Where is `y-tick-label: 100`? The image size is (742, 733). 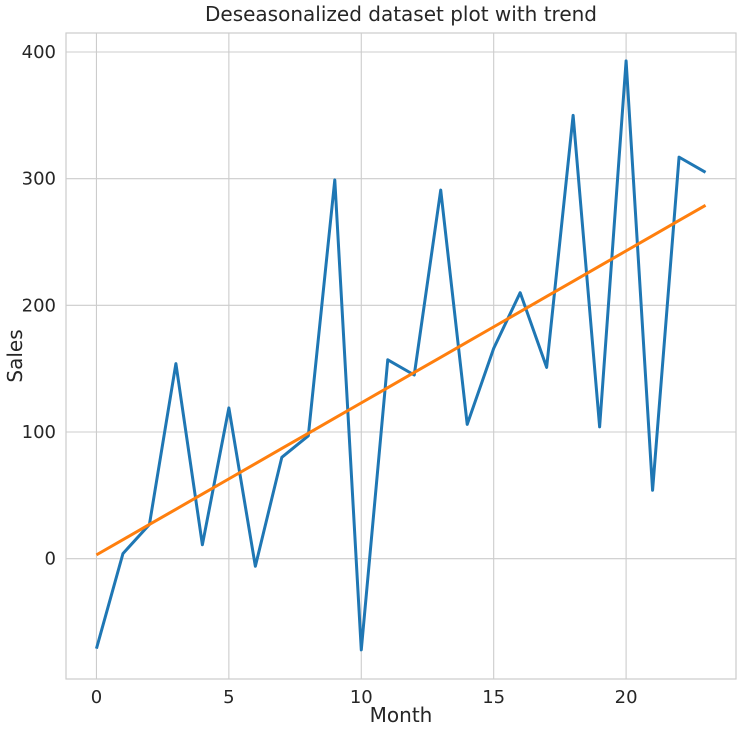 y-tick-label: 100 is located at coordinates (39, 432).